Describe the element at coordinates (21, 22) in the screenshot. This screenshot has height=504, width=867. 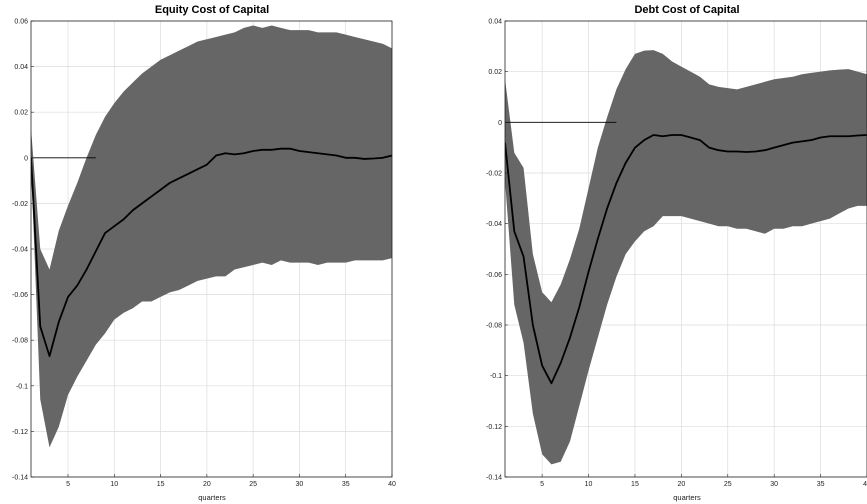
I see `y-tick-label: 0.06` at that location.